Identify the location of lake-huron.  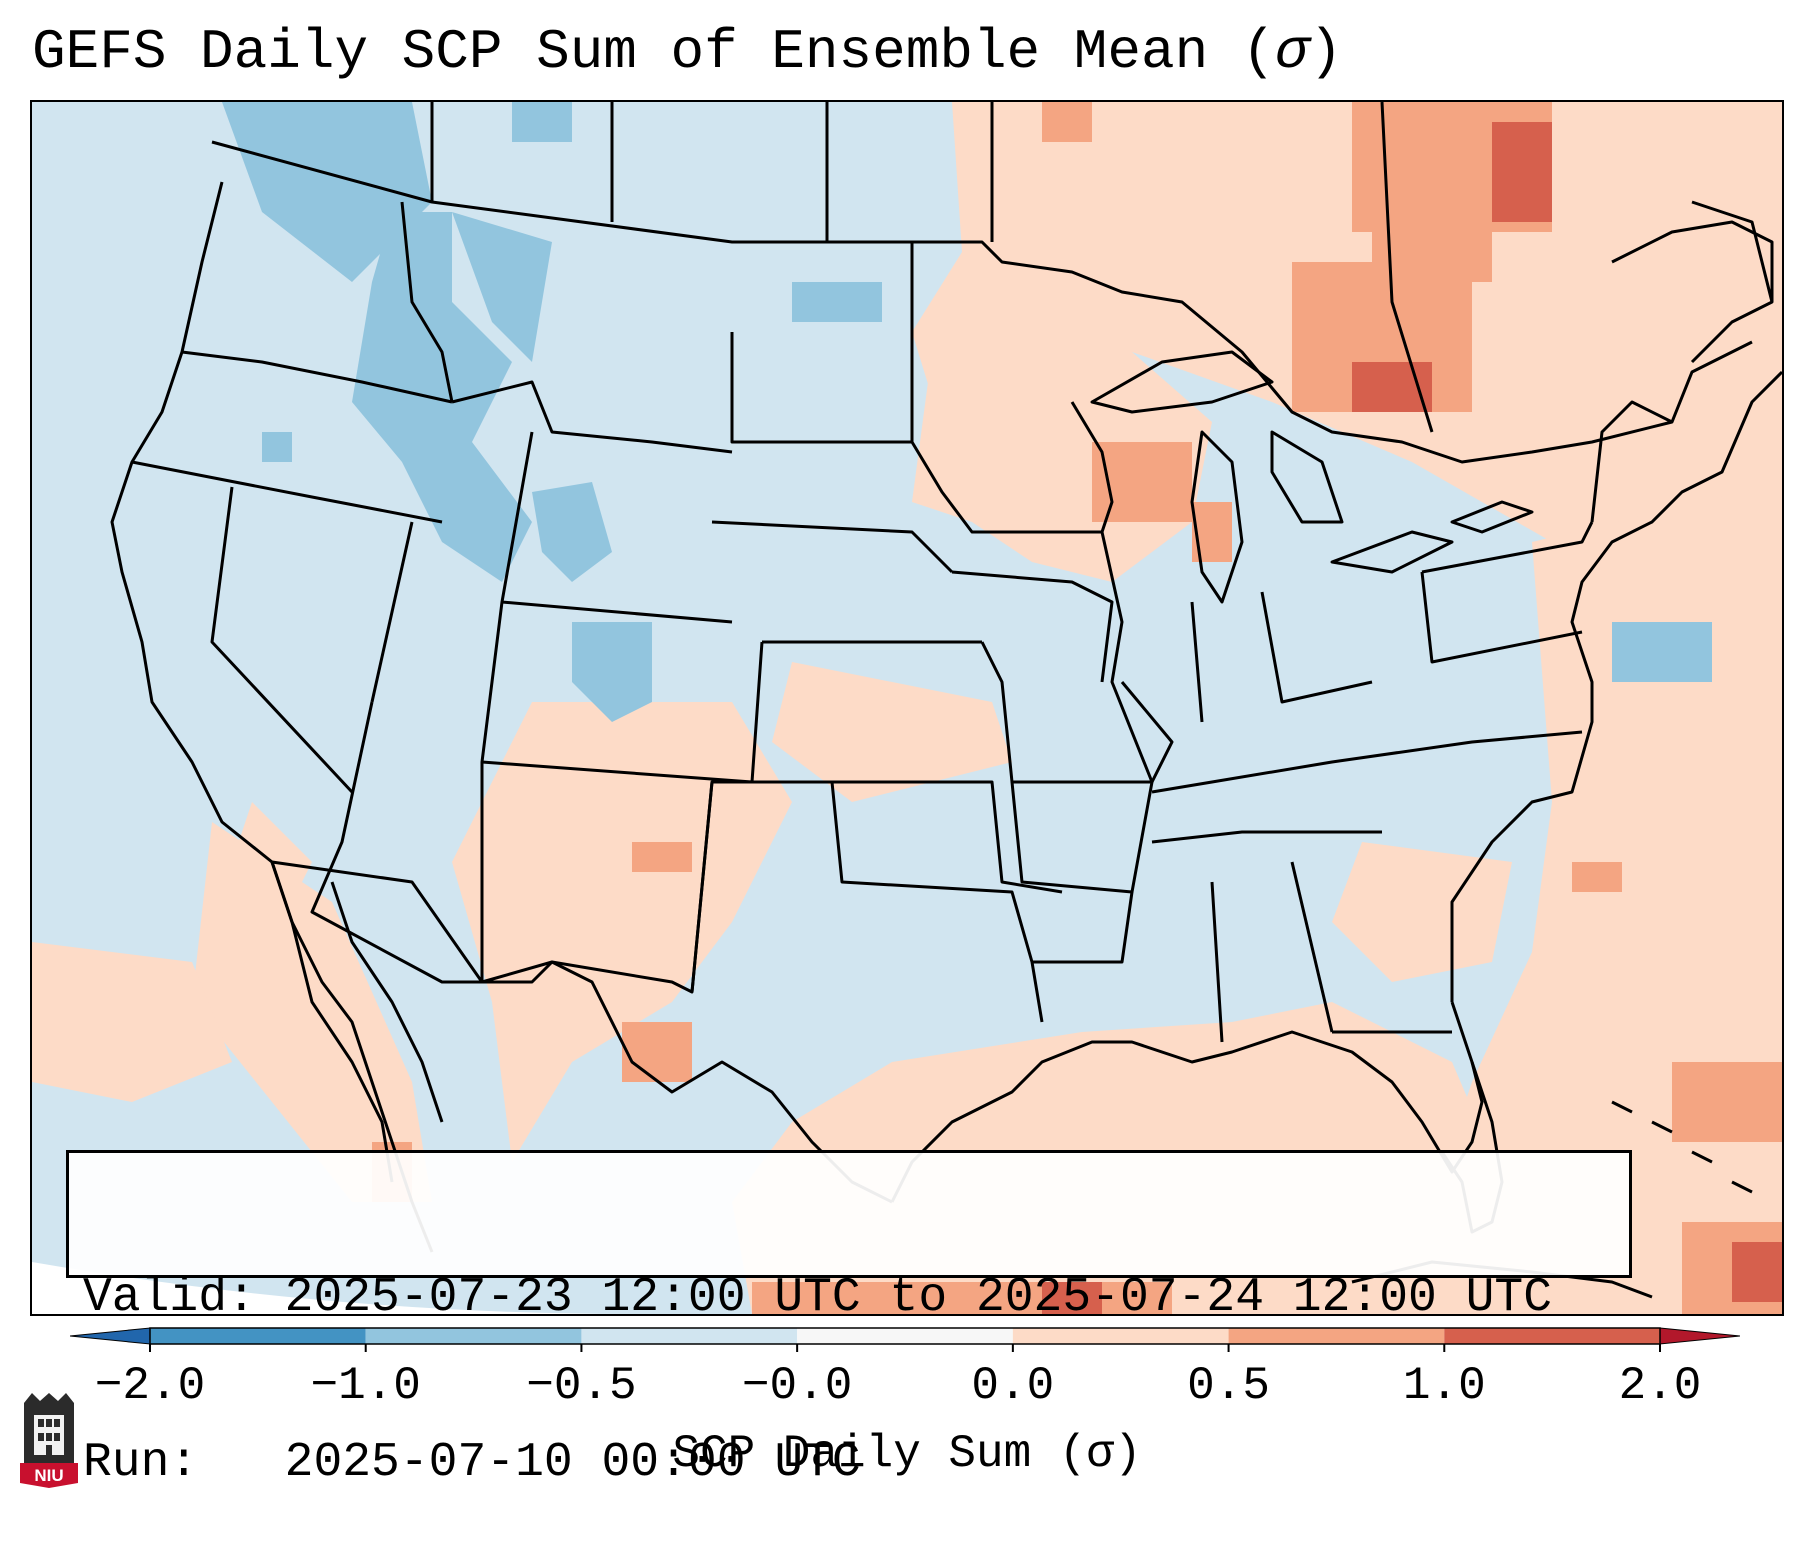
(1307, 477).